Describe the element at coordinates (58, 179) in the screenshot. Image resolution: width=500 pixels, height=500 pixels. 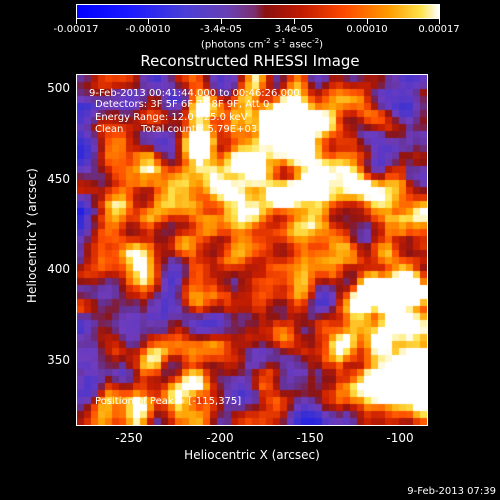
I see `y-tick-label: 450` at that location.